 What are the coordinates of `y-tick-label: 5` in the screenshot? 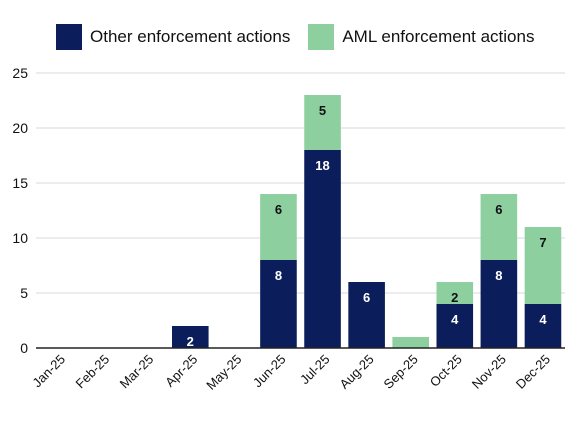 It's located at (24, 293).